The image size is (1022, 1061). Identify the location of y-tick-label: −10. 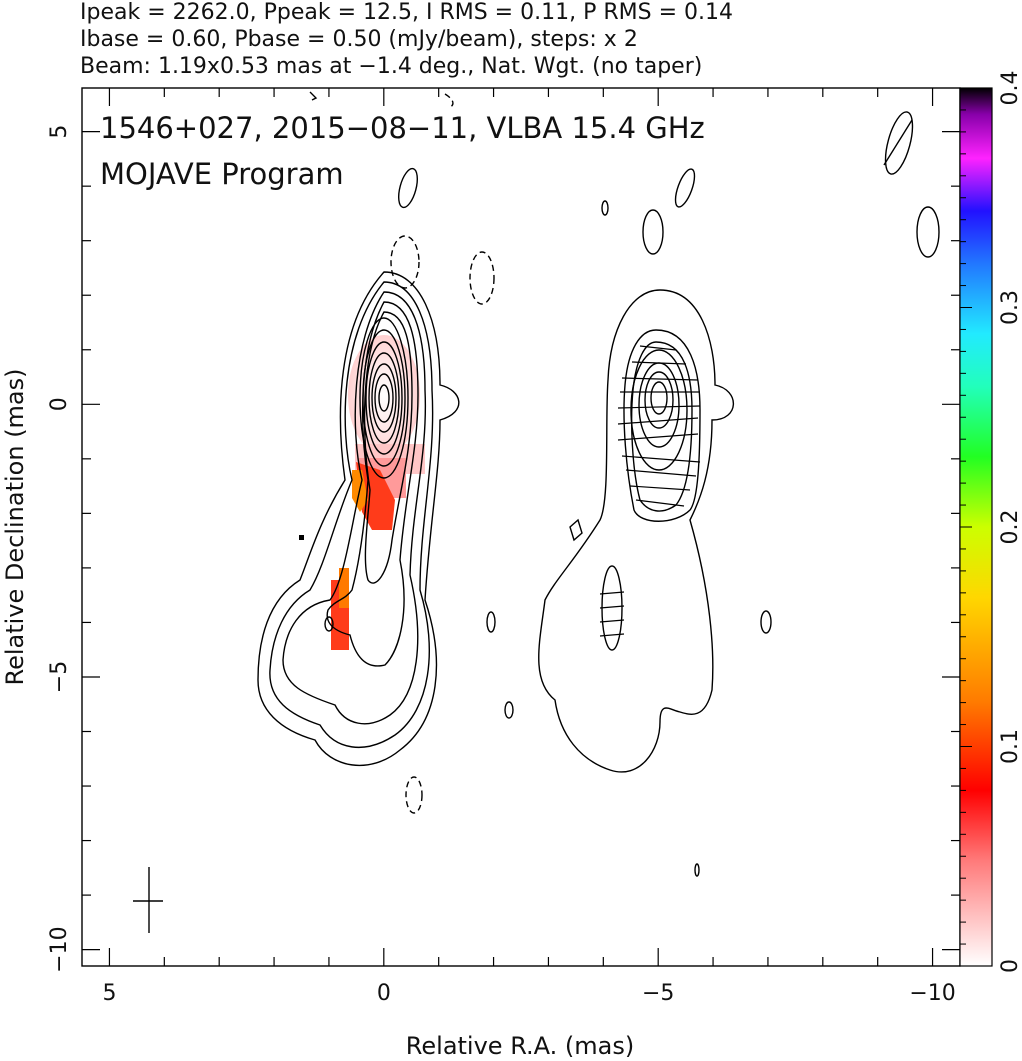
(59, 949).